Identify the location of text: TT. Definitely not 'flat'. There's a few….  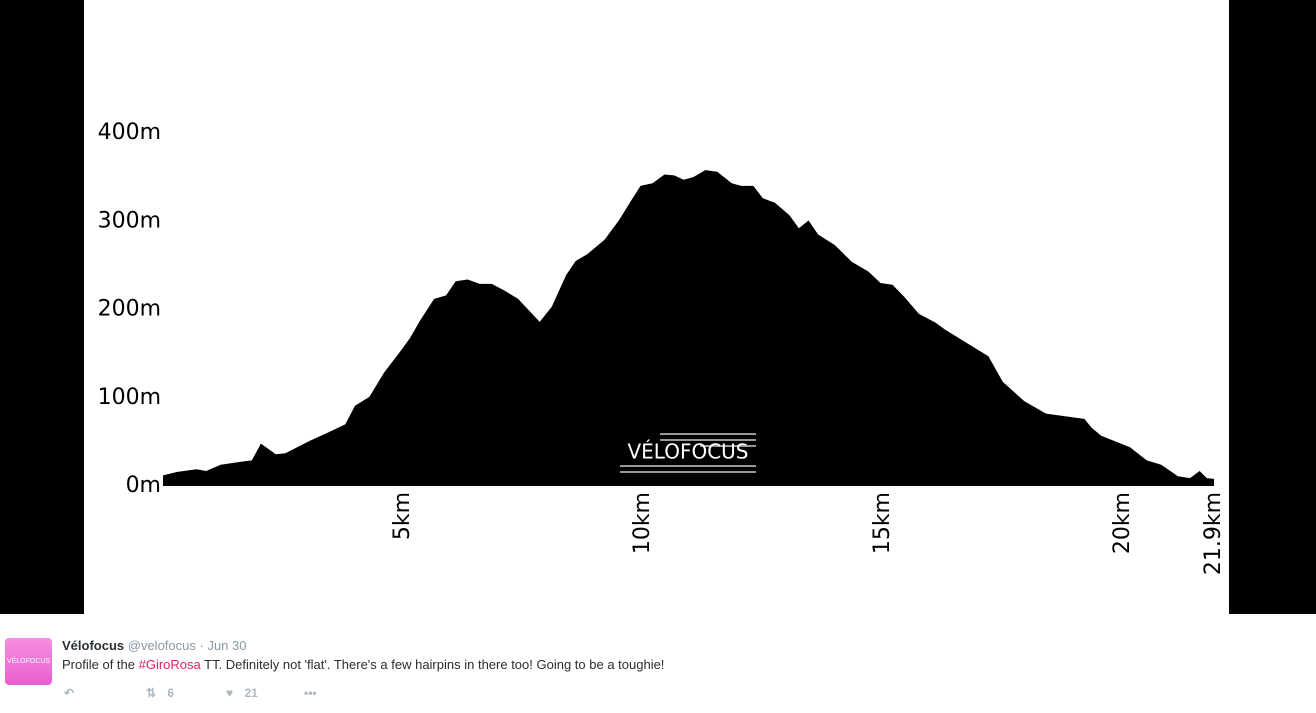
(432, 664).